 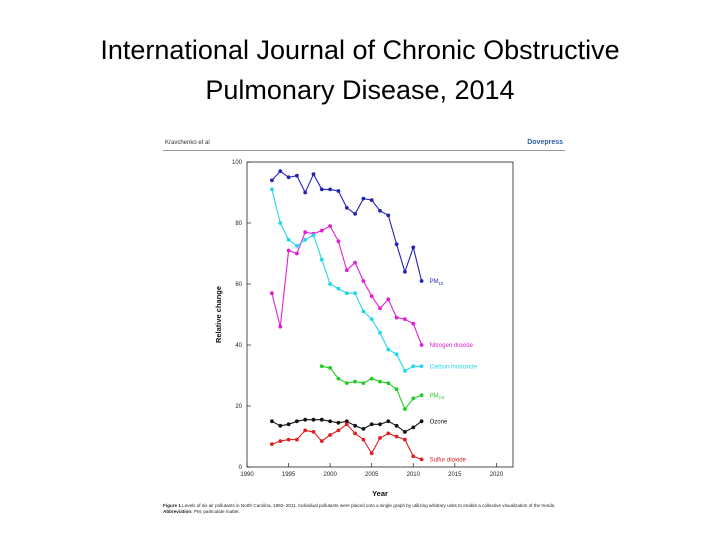 What do you see at coordinates (455, 475) in the screenshot?
I see `x-tick-label: 2015` at bounding box center [455, 475].